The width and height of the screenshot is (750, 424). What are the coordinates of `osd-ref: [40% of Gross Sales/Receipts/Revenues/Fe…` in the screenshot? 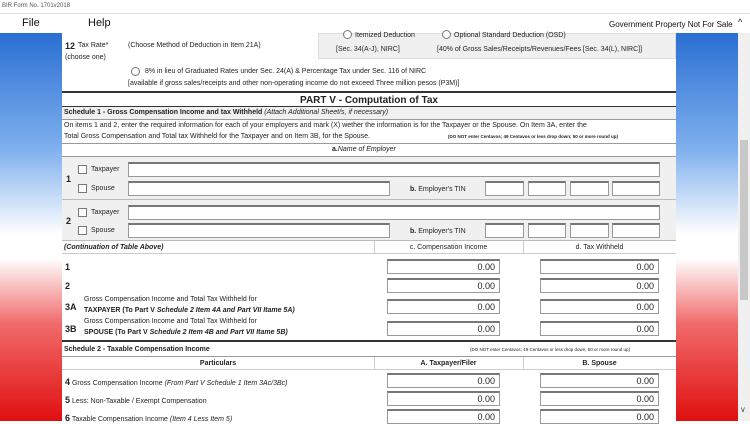 It's located at (540, 49).